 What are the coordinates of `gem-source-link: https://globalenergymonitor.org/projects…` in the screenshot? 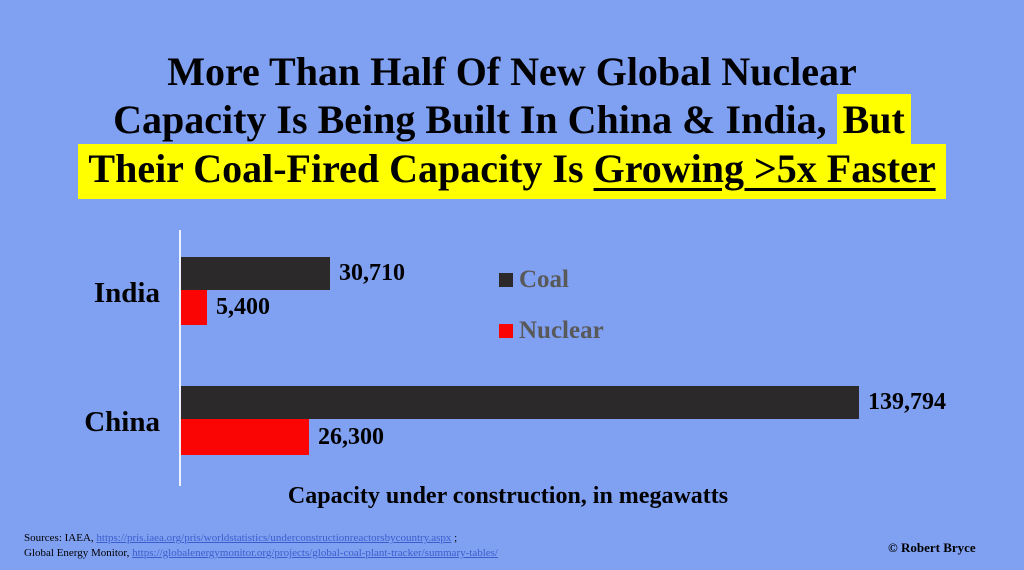 It's located at (315, 553).